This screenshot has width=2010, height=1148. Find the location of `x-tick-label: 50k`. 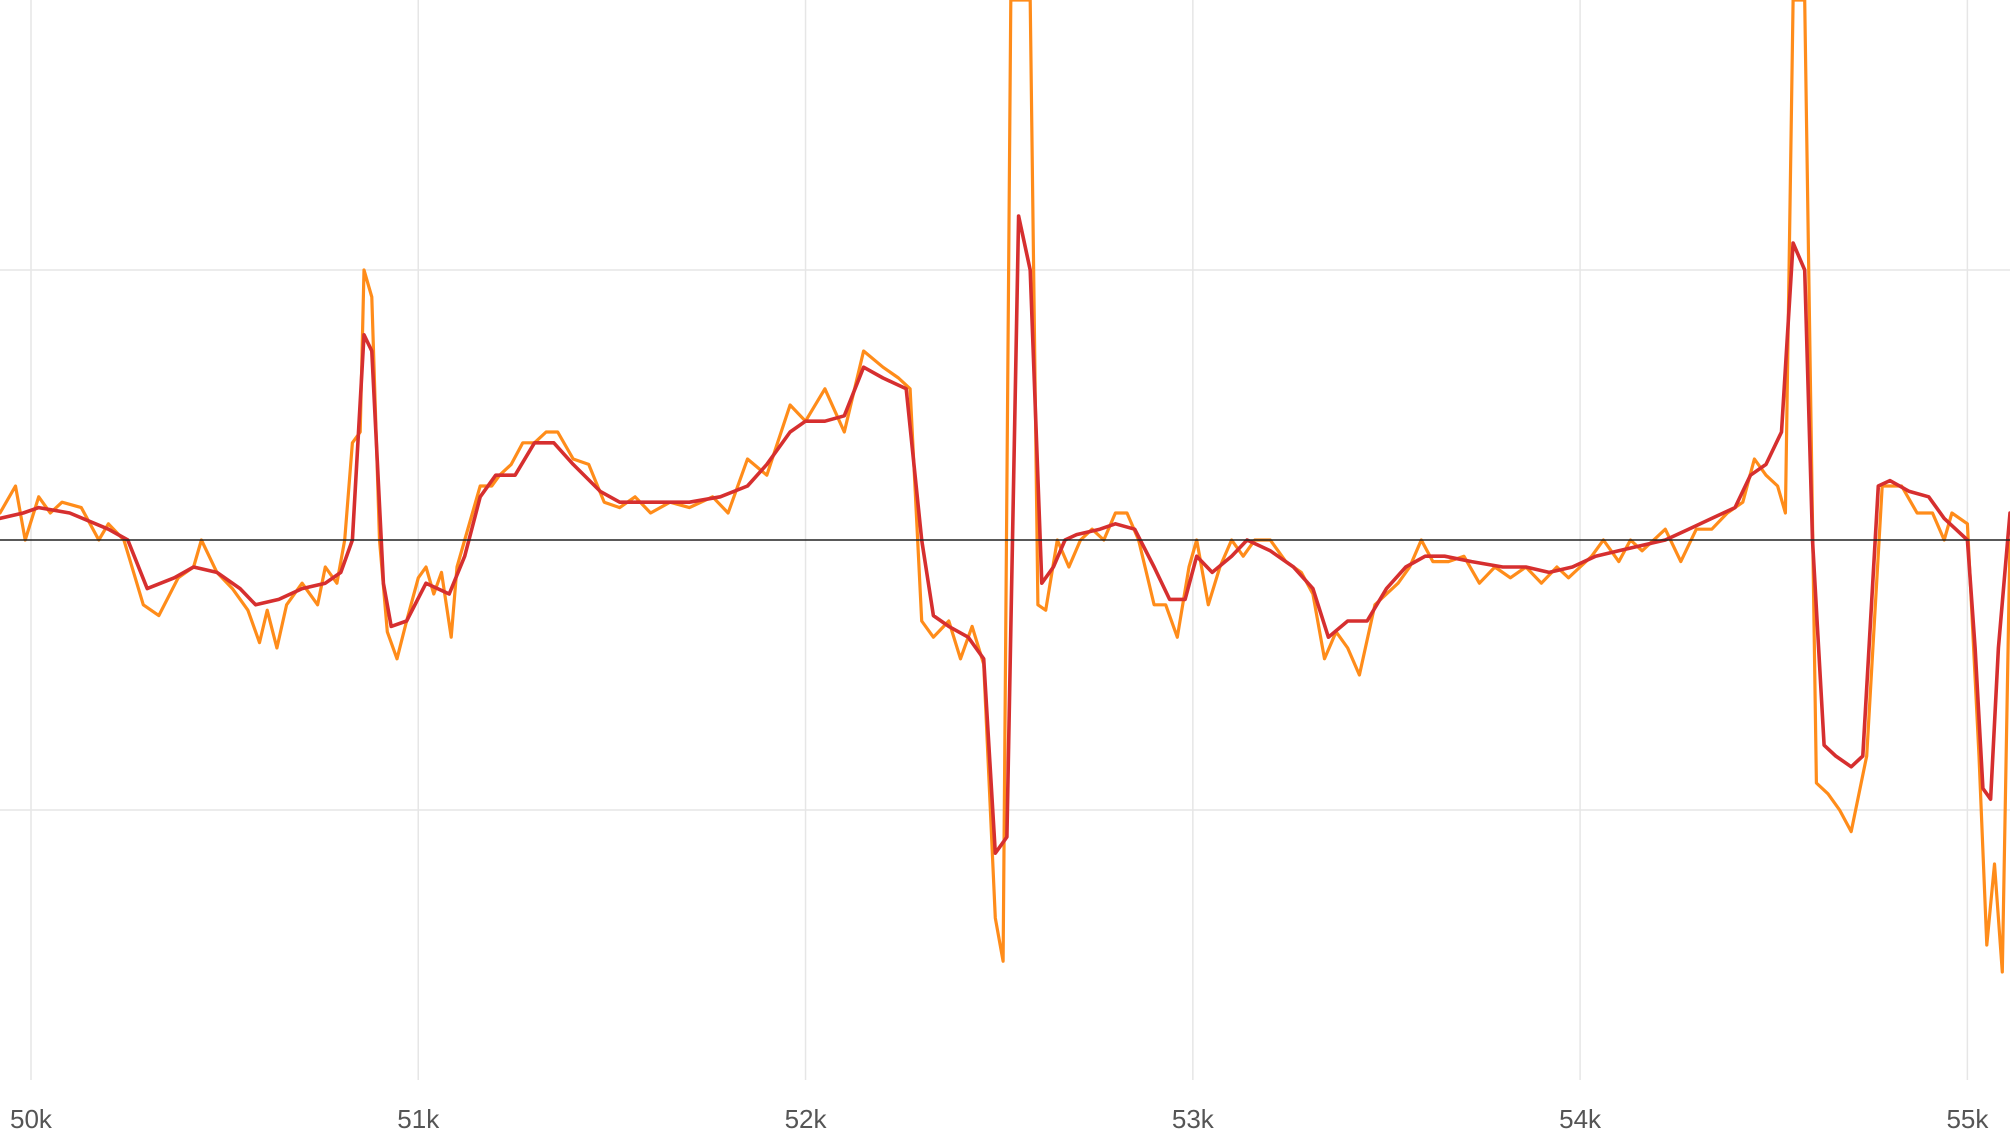

x-tick-label: 50k is located at coordinates (31, 1119).